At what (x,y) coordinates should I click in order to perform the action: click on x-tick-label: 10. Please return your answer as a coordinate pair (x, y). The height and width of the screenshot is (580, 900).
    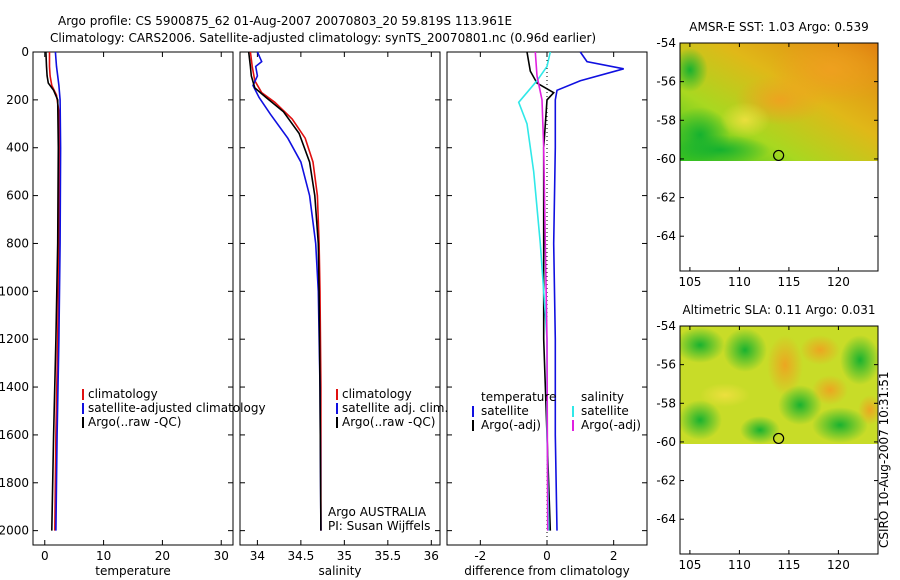
    Looking at the image, I should click on (103, 556).